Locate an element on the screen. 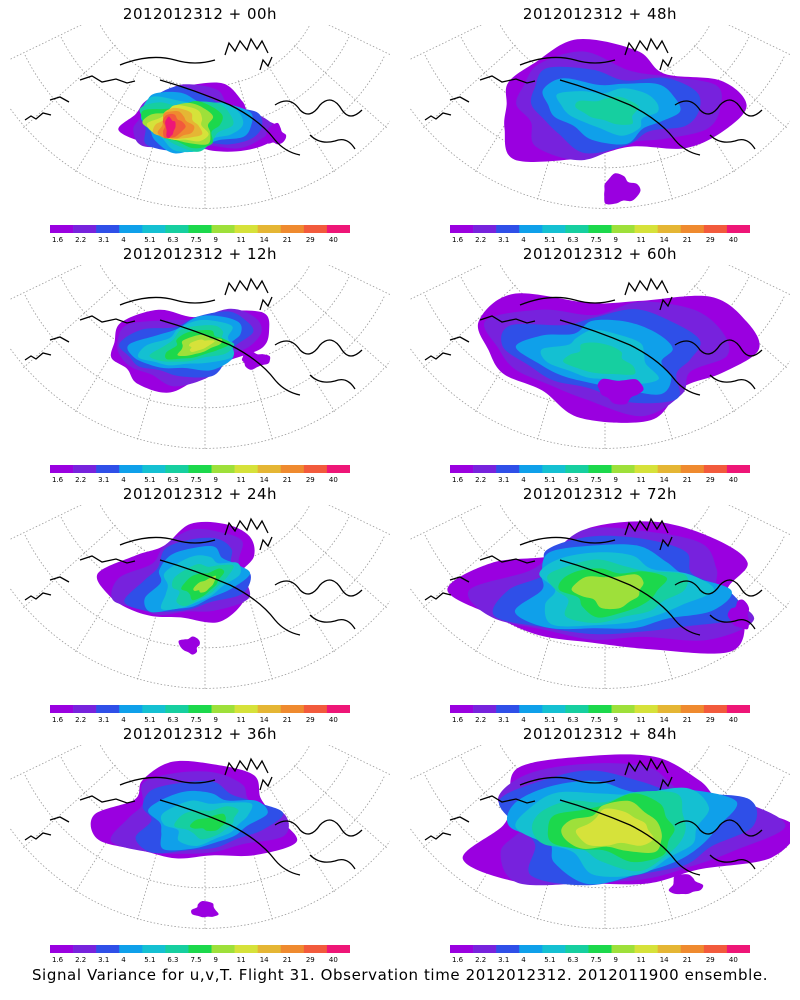 Image resolution: width=800 pixels, height=1000 pixels. panel-title: 2012012312 + 12h is located at coordinates (200, 254).